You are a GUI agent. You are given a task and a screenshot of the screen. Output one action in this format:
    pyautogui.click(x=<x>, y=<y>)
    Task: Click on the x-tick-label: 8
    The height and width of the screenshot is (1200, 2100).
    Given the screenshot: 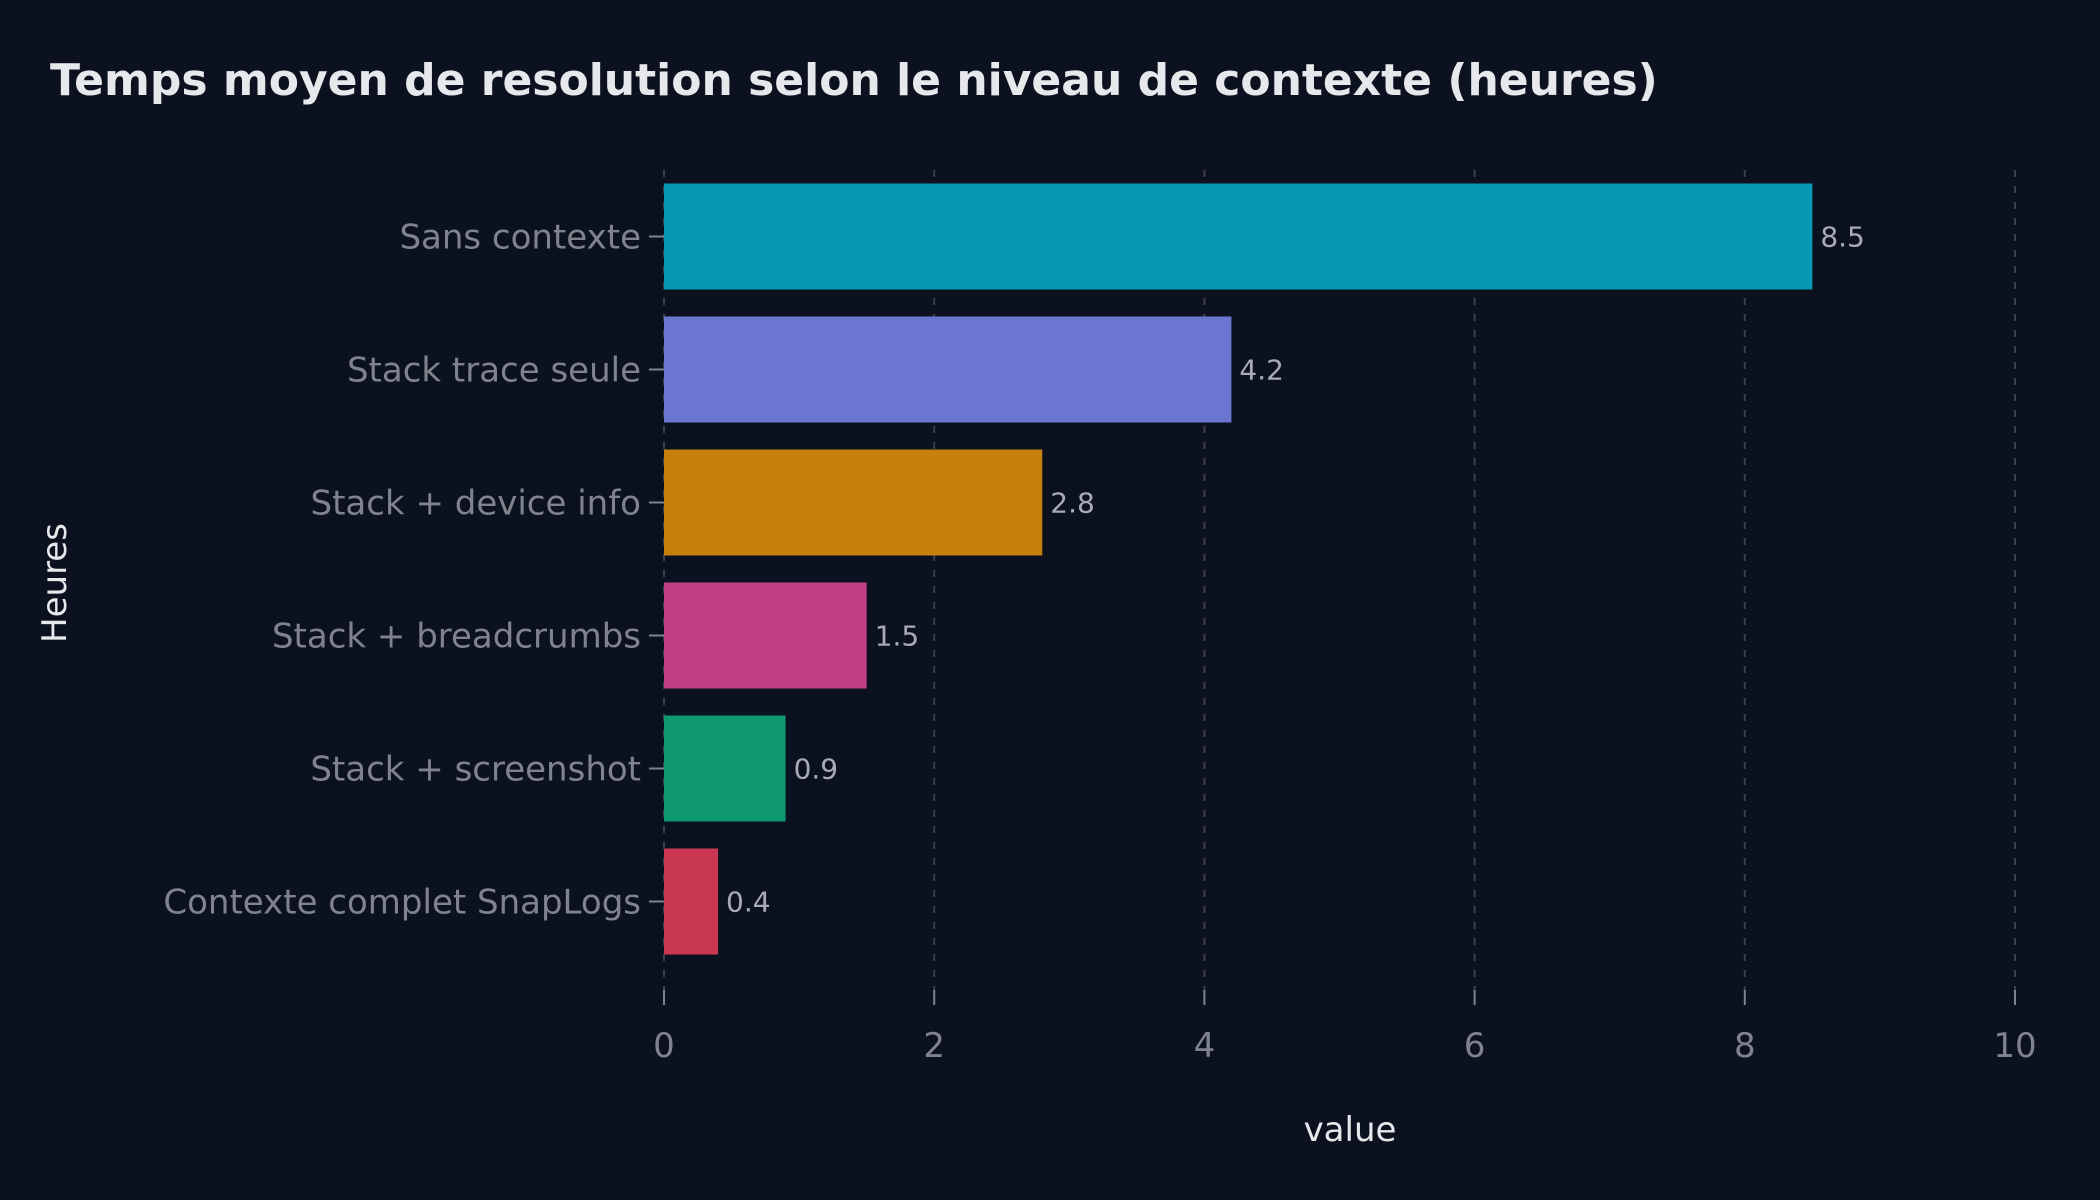 What is the action you would take?
    pyautogui.click(x=1745, y=1046)
    